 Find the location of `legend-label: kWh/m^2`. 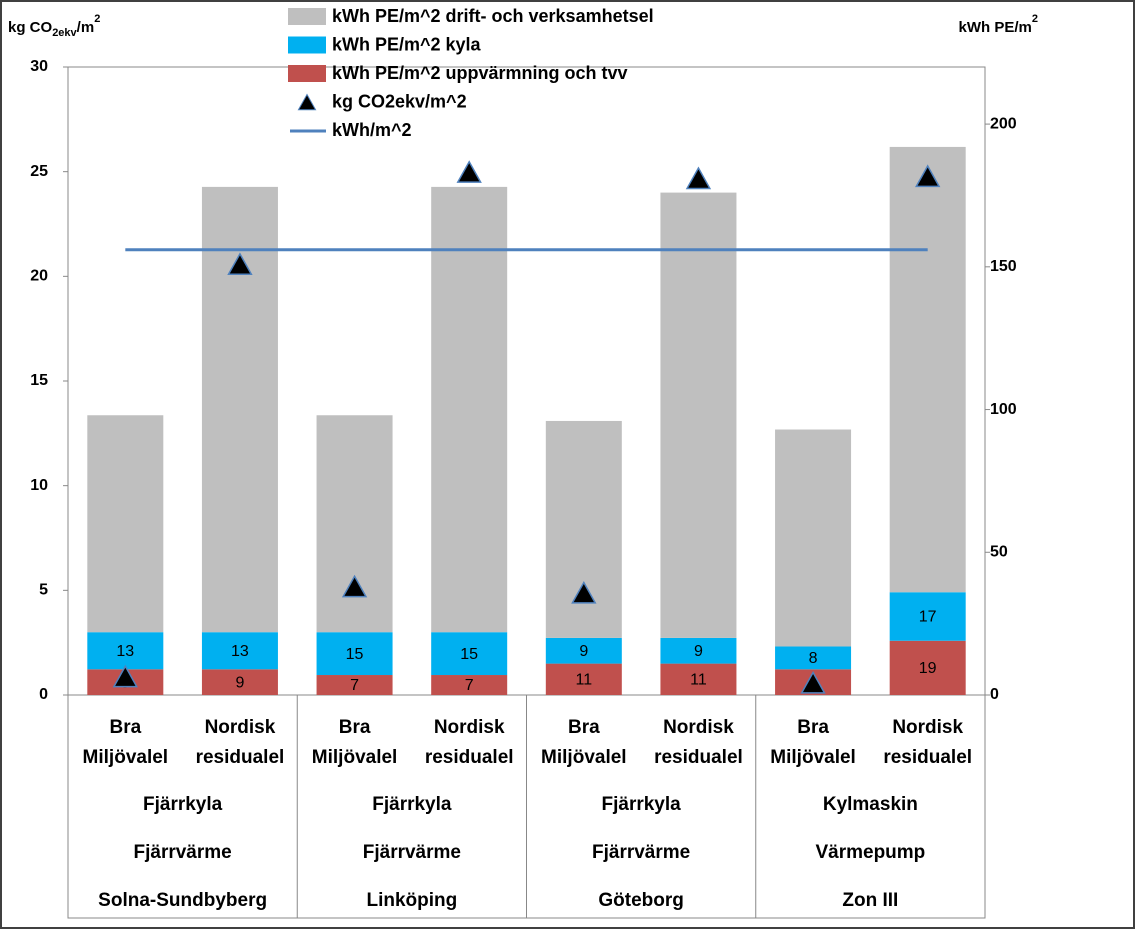

legend-label: kWh/m^2 is located at coordinates (372, 130).